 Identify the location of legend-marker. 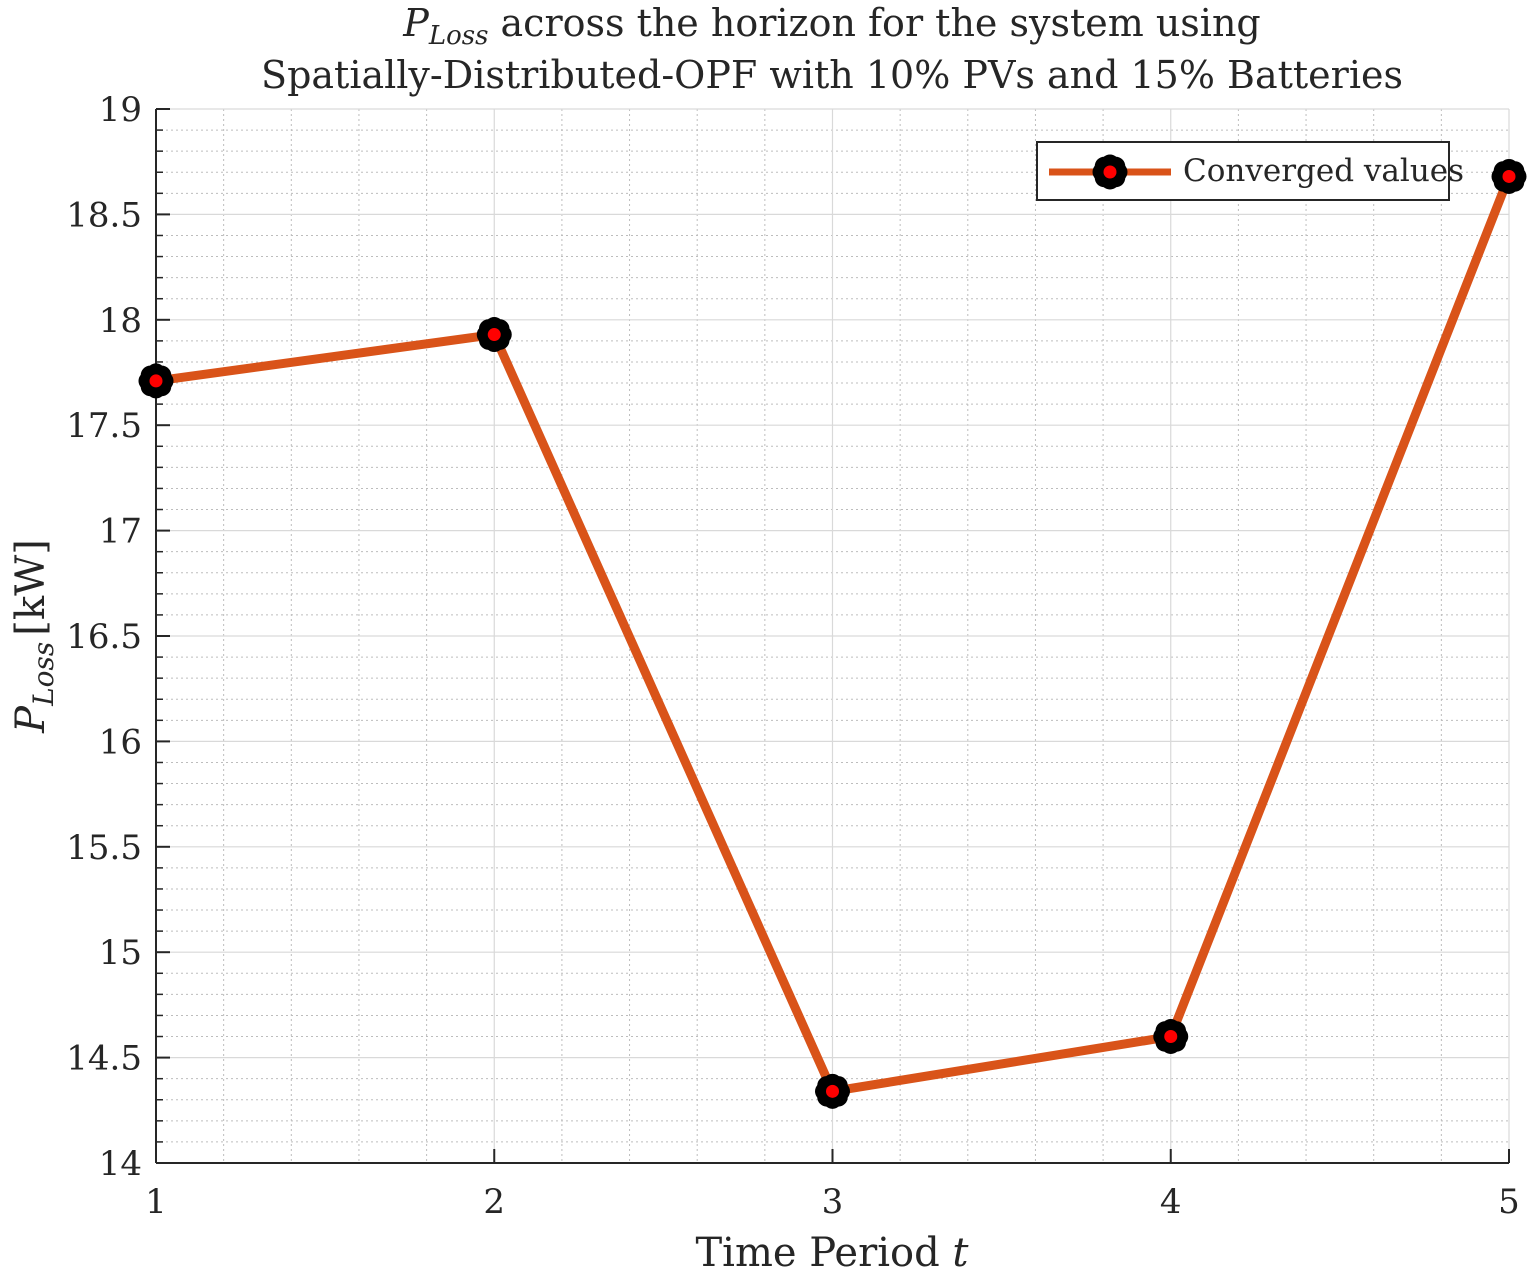
(1110, 172).